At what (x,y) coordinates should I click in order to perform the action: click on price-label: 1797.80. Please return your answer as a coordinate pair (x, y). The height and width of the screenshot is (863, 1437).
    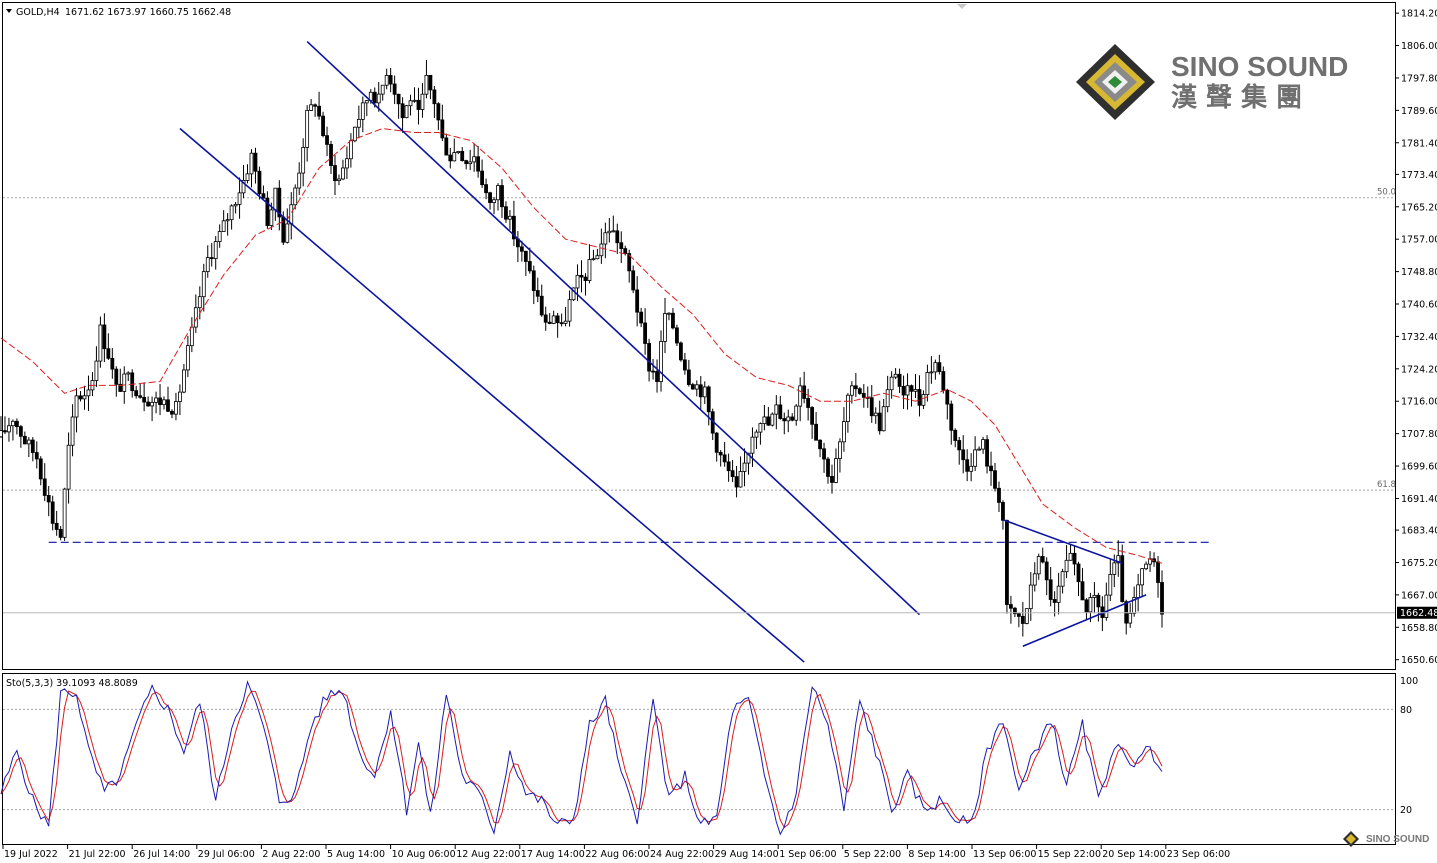
    Looking at the image, I should click on (1419, 78).